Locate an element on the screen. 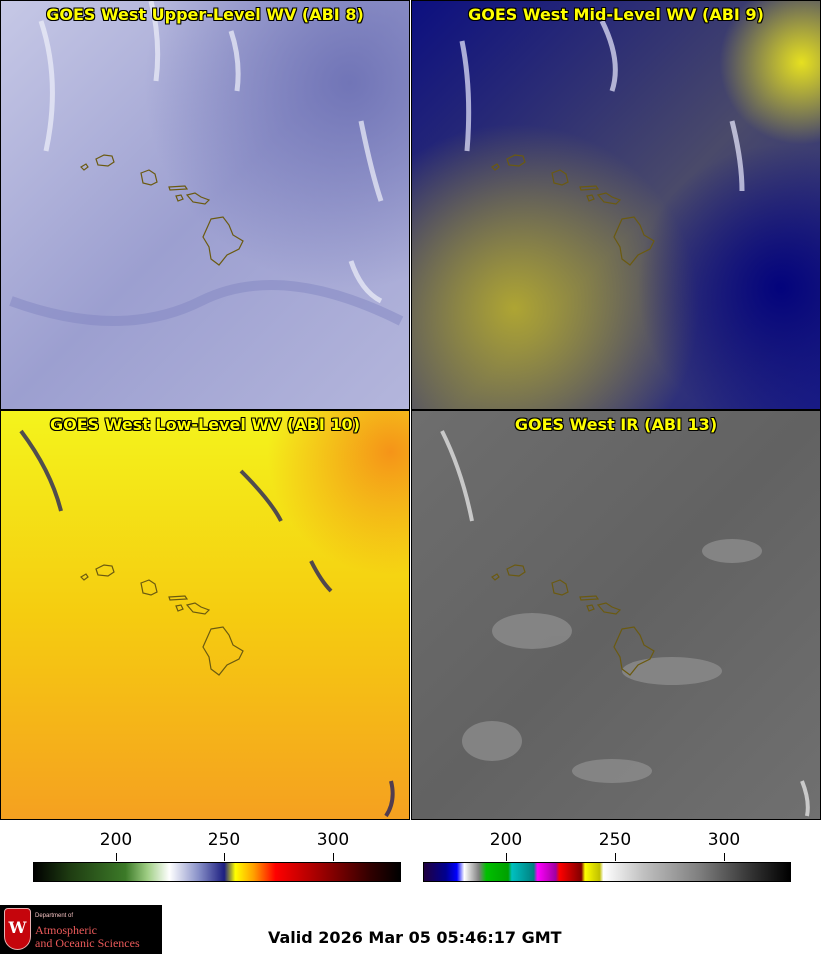 The image size is (822, 954). uw-seal-icon: W is located at coordinates (17, 929).